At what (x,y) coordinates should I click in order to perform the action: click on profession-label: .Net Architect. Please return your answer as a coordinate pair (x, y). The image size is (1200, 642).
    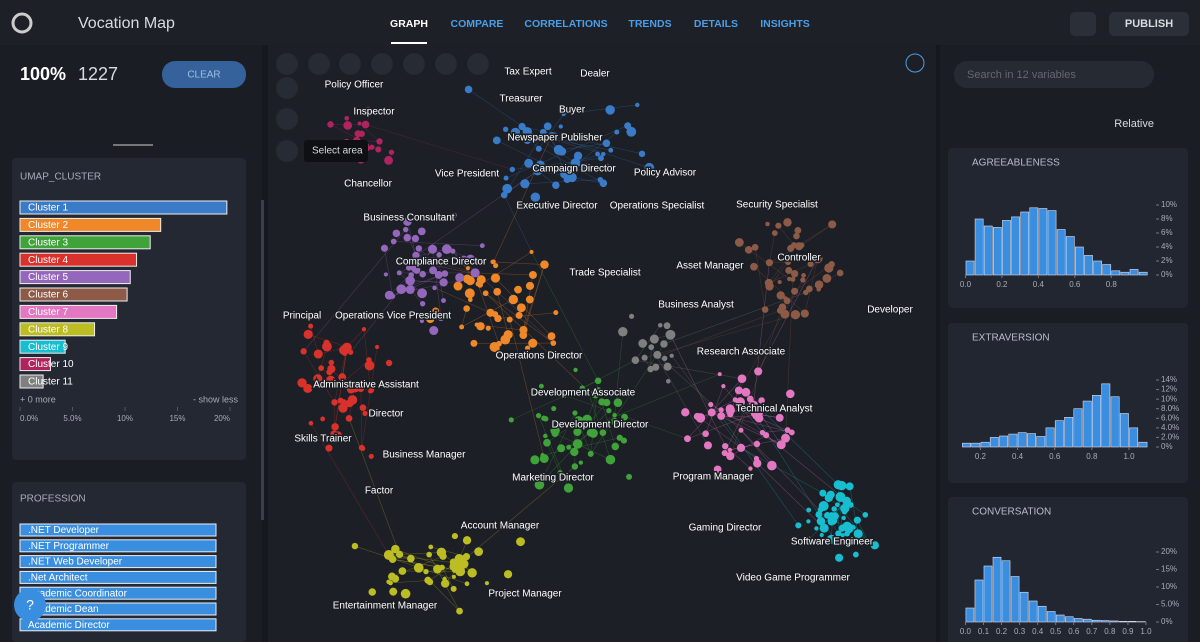
    Looking at the image, I should click on (58, 578).